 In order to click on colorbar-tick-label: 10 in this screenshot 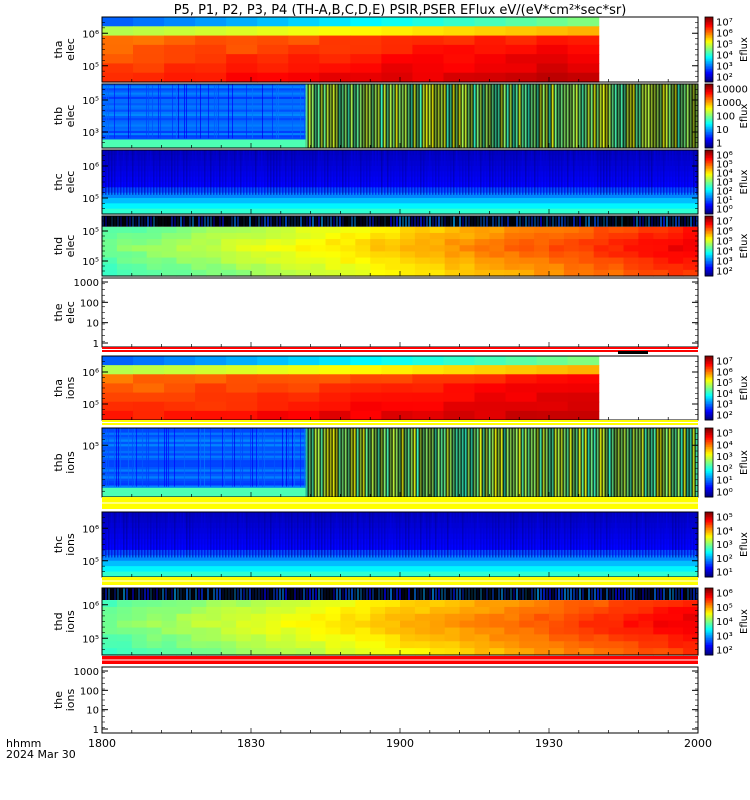, I will do `click(722, 130)`.